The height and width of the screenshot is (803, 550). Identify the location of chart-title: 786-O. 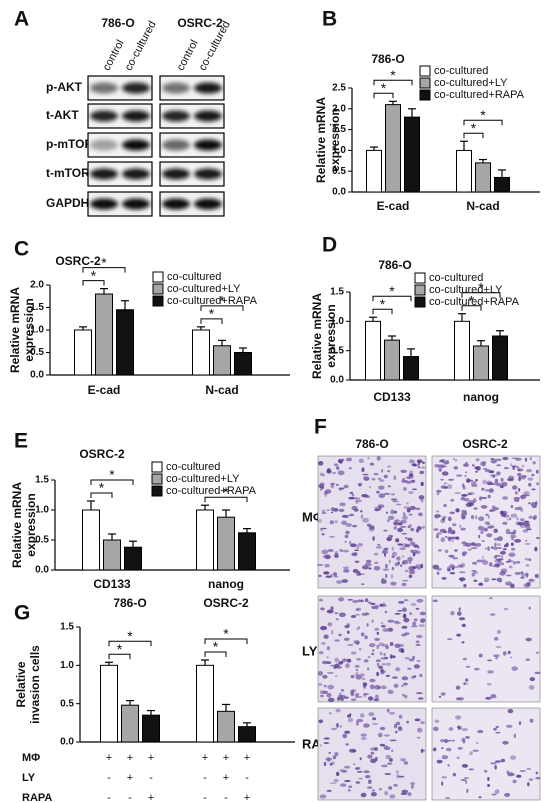
(394, 265).